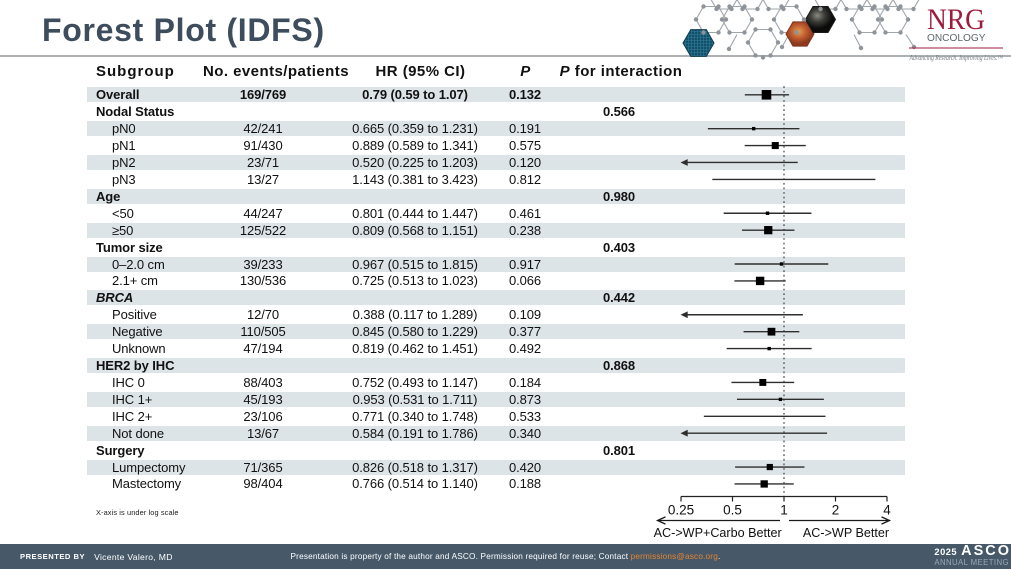 This screenshot has width=1011, height=569. I want to click on nrg-logo-division: ONCOLOGY, so click(956, 38).